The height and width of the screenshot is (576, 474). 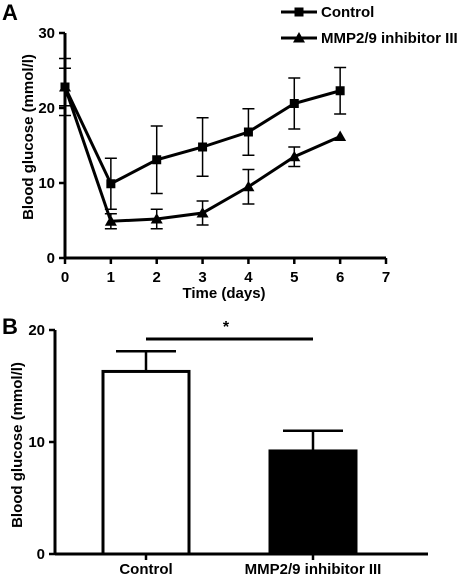 What do you see at coordinates (202, 277) in the screenshot?
I see `panel-a-x-tick-label: 3` at bounding box center [202, 277].